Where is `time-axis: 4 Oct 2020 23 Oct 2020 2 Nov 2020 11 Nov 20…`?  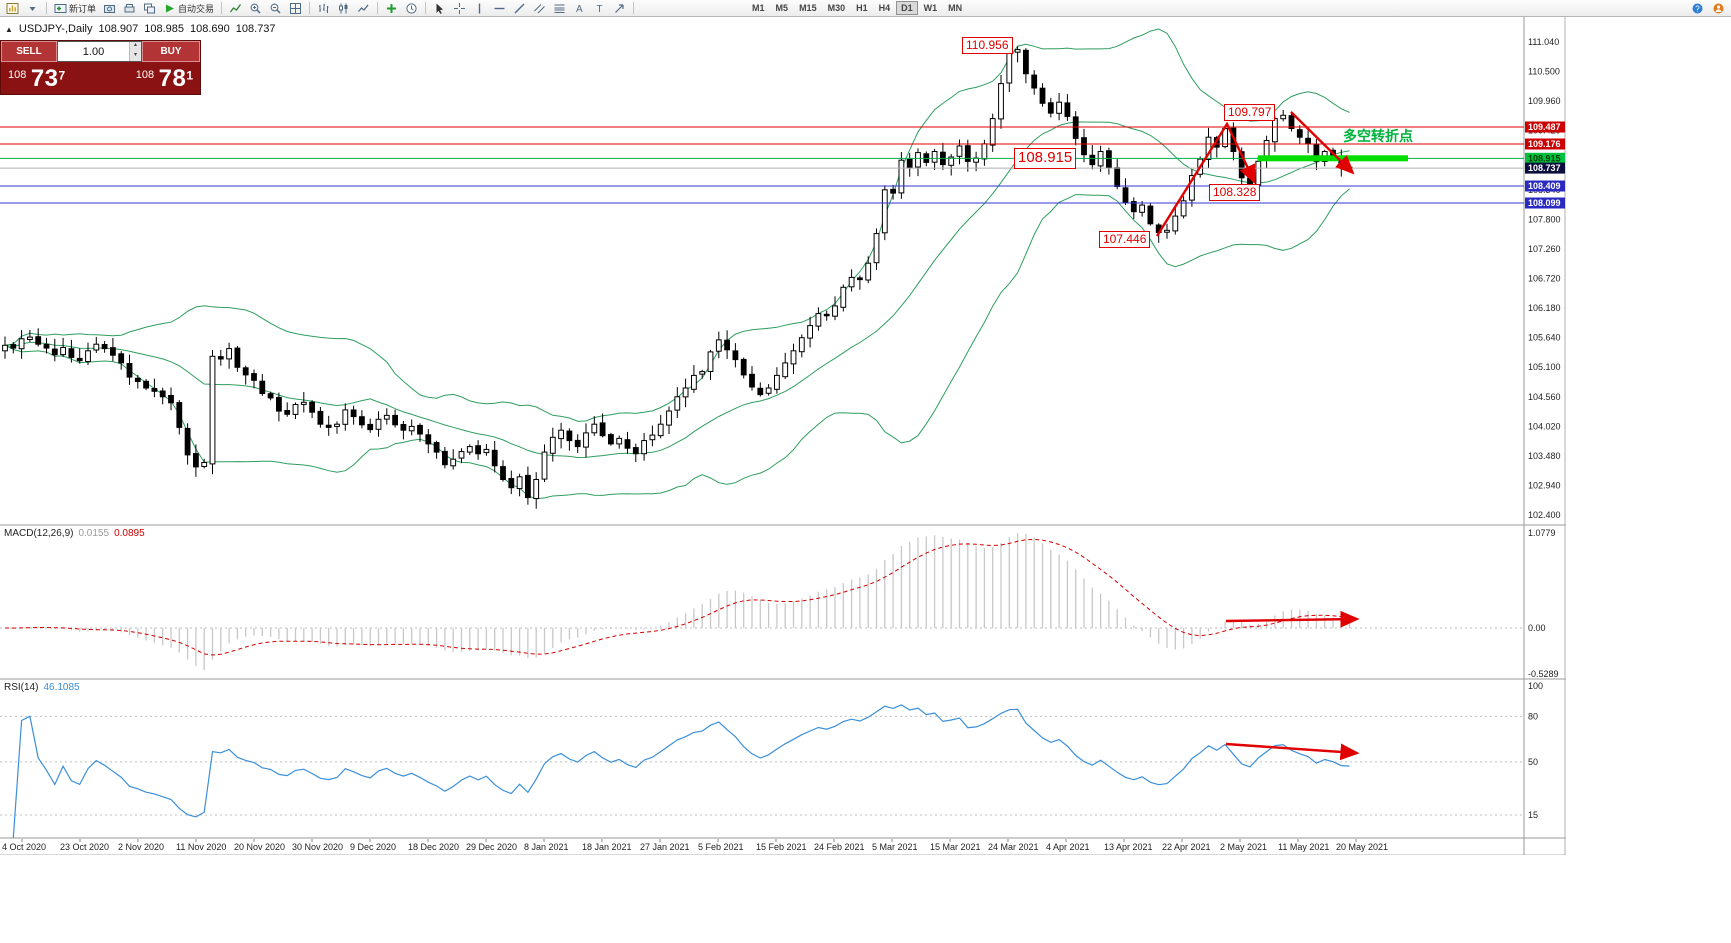
time-axis: 4 Oct 2020 23 Oct 2020 2 Nov 2020 11 Nov 20… is located at coordinates (695, 845).